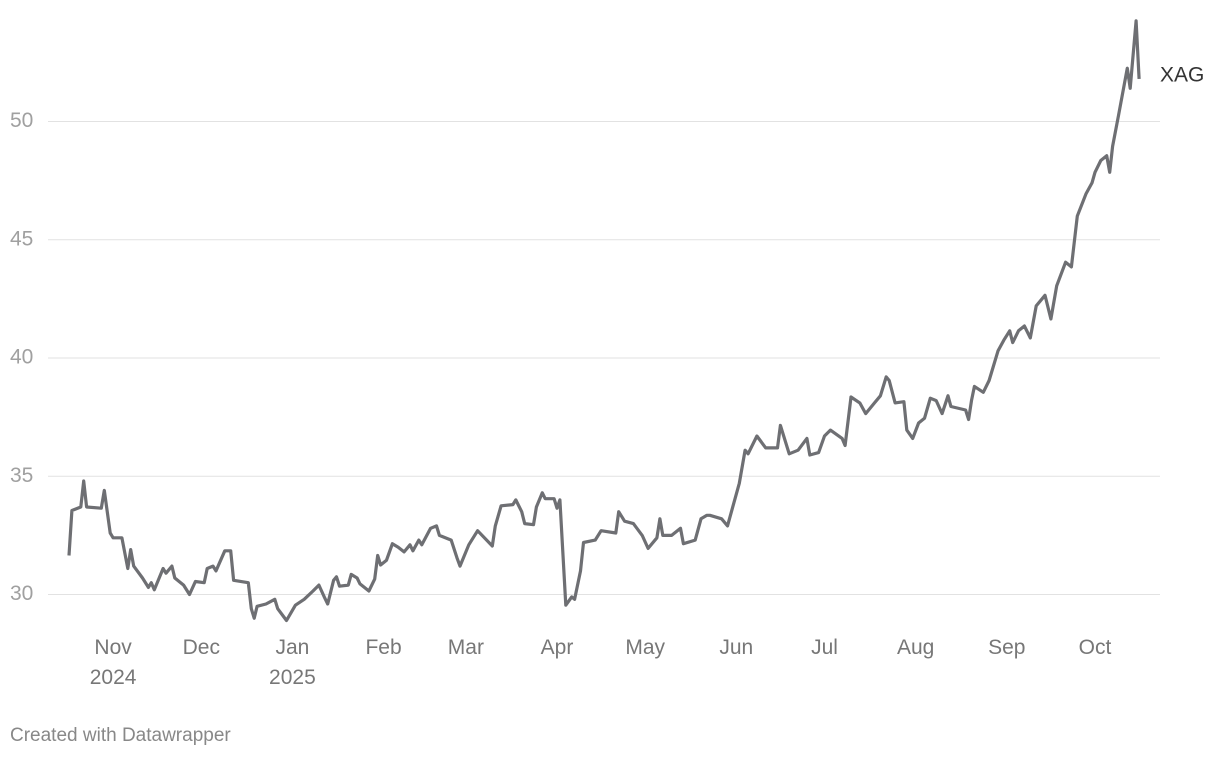 Image resolution: width=1220 pixels, height=760 pixels. Describe the element at coordinates (21, 238) in the screenshot. I see `y-tick-label: 45` at that location.